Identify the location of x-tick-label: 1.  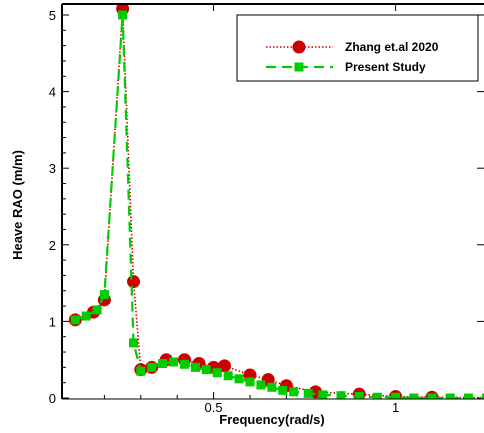
(395, 407).